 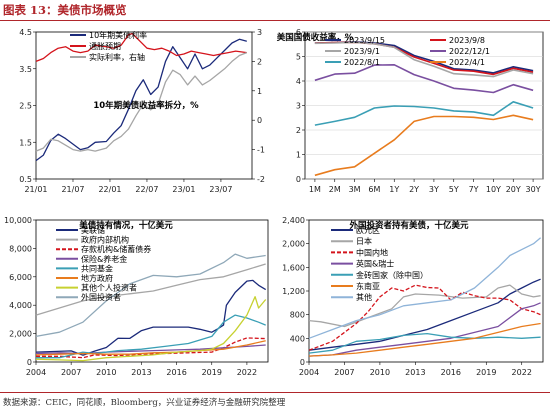 I want to click on legend-label: 10年期美债利率, so click(x=118, y=35).